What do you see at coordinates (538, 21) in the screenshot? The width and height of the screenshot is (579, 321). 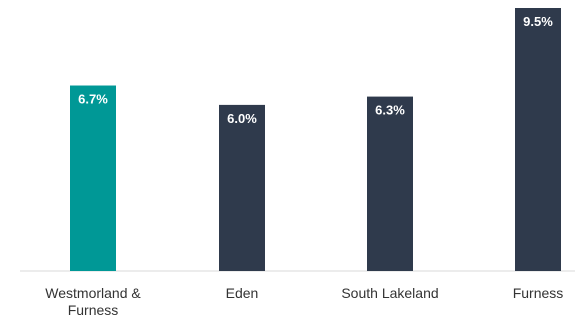 I see `data-label-3: 9.5%` at bounding box center [538, 21].